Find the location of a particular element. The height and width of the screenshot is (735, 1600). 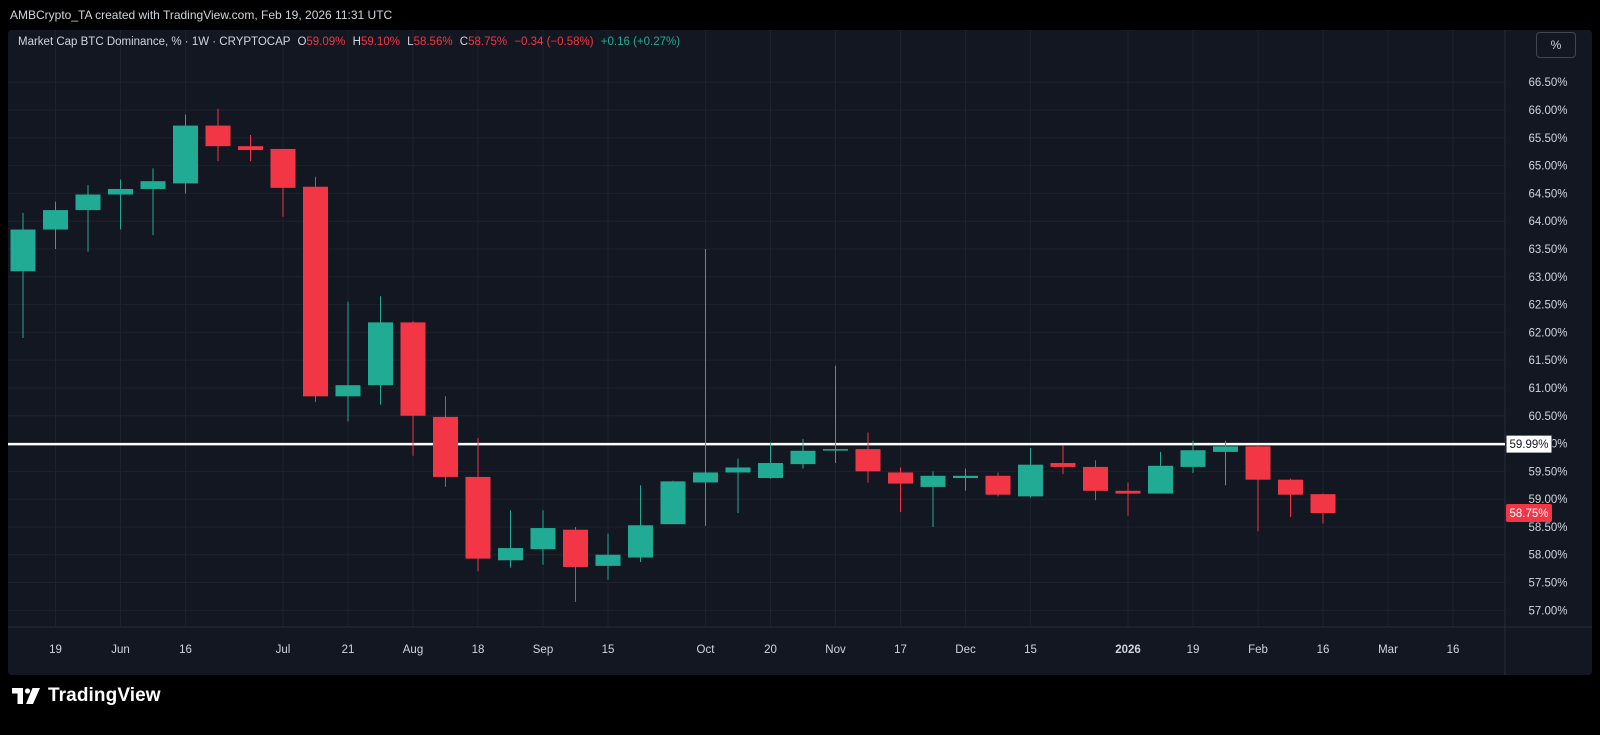

tradingview-logo-icon is located at coordinates (26, 696).